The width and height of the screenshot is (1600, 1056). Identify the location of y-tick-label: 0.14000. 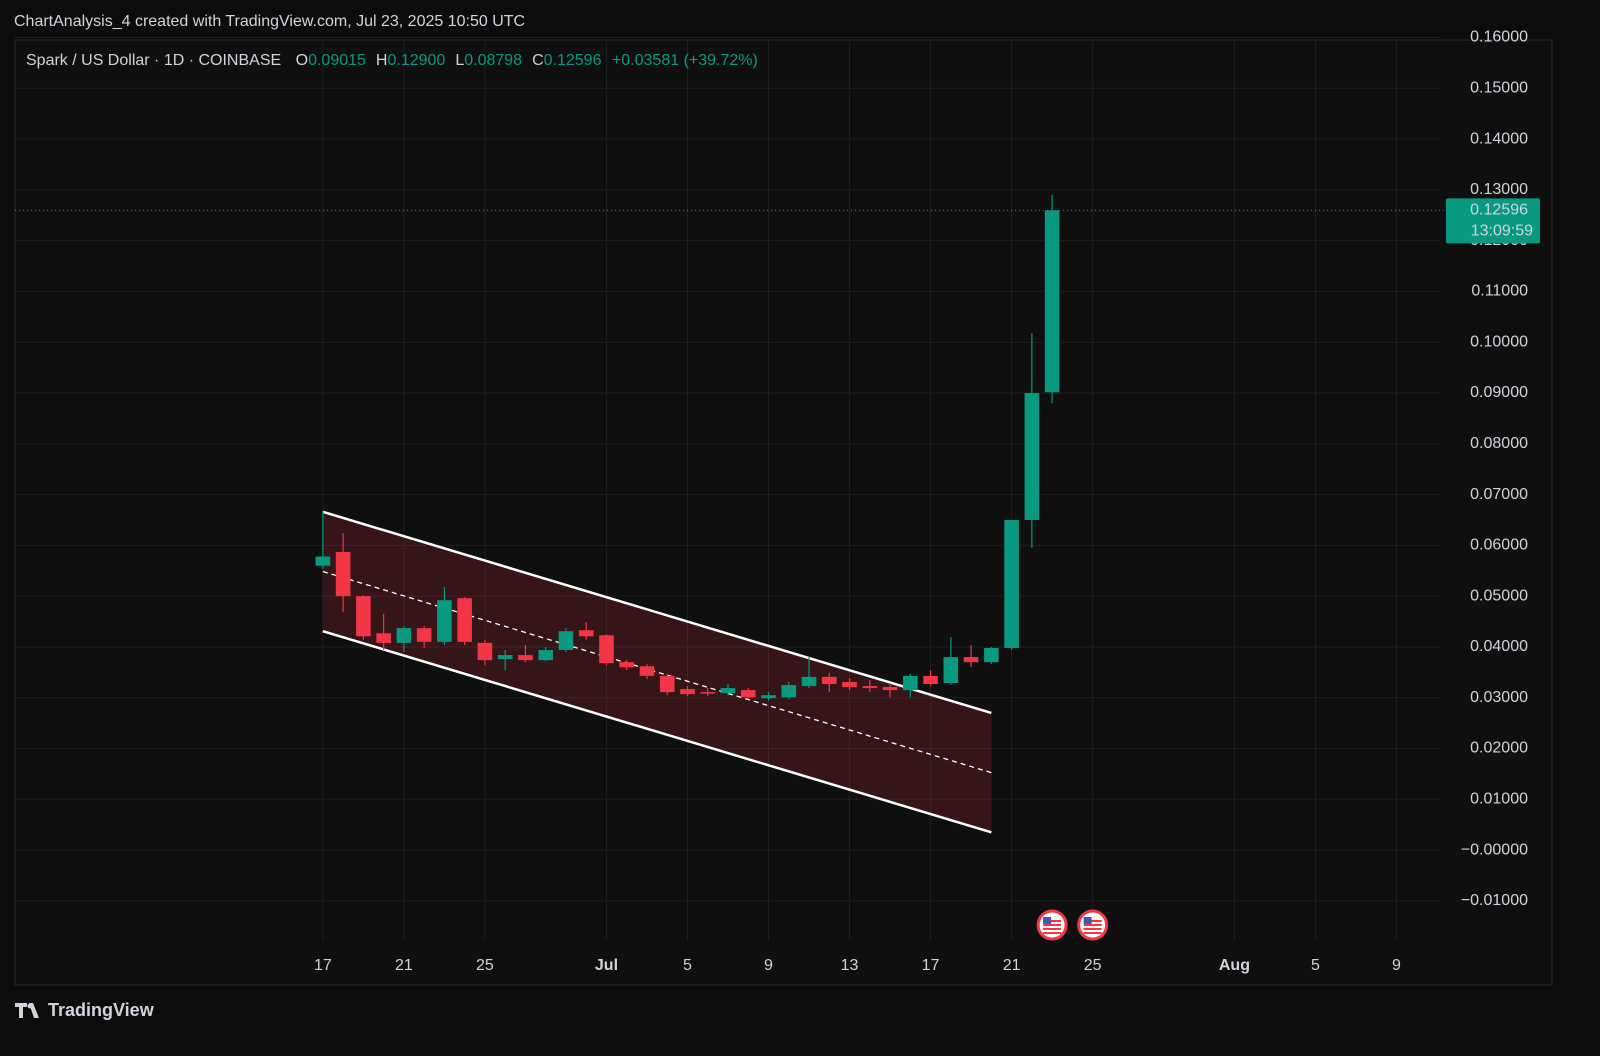
(1499, 138).